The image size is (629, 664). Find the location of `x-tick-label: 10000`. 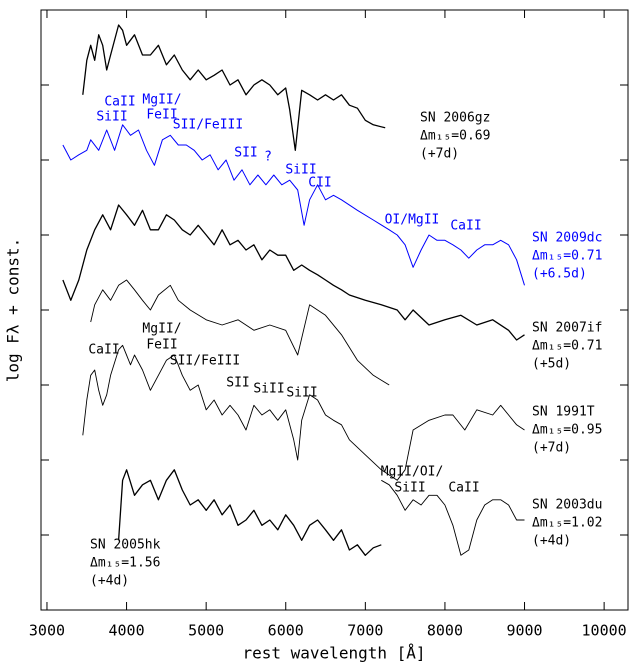

x-tick-label: 10000 is located at coordinates (604, 631).